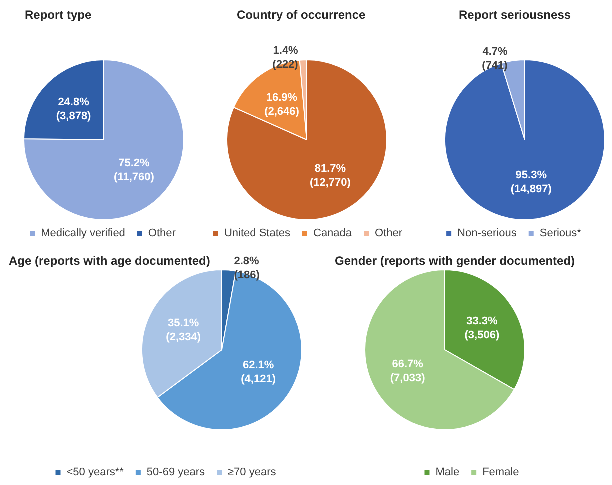 The width and height of the screenshot is (612, 485). Describe the element at coordinates (184, 331) in the screenshot. I see `data-label: 35.1% (2,334)` at that location.